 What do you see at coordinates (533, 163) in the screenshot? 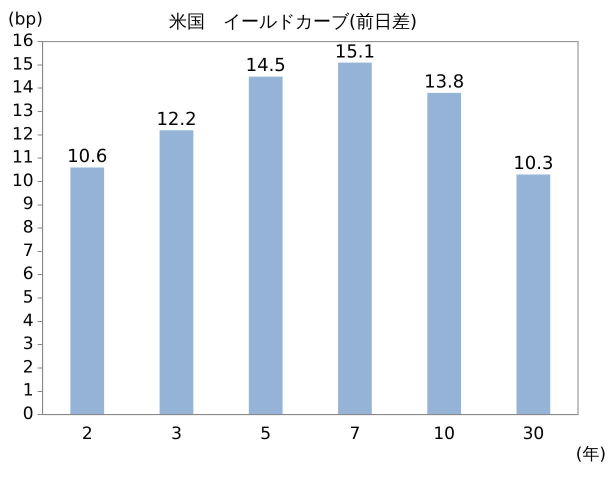
I see `data-label: 10.3` at bounding box center [533, 163].